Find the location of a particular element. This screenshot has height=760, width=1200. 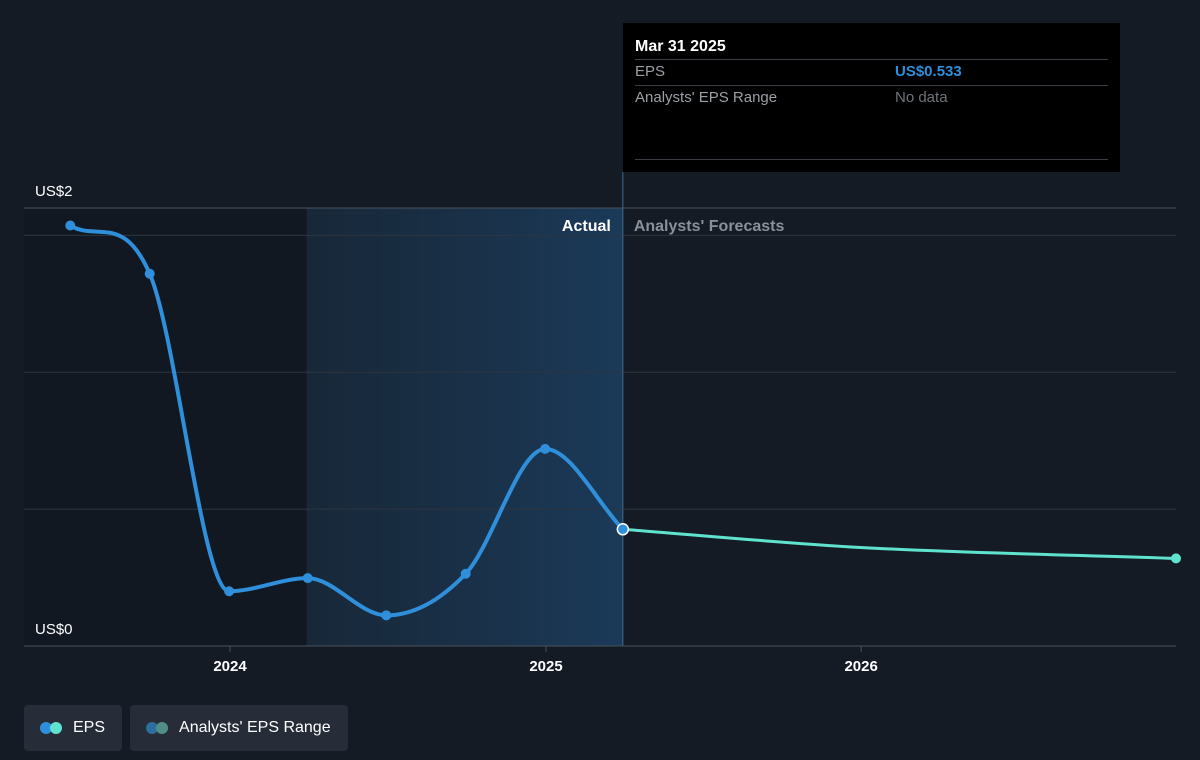

tooltip-row-eps: EPS US$0.533 is located at coordinates (871, 72).